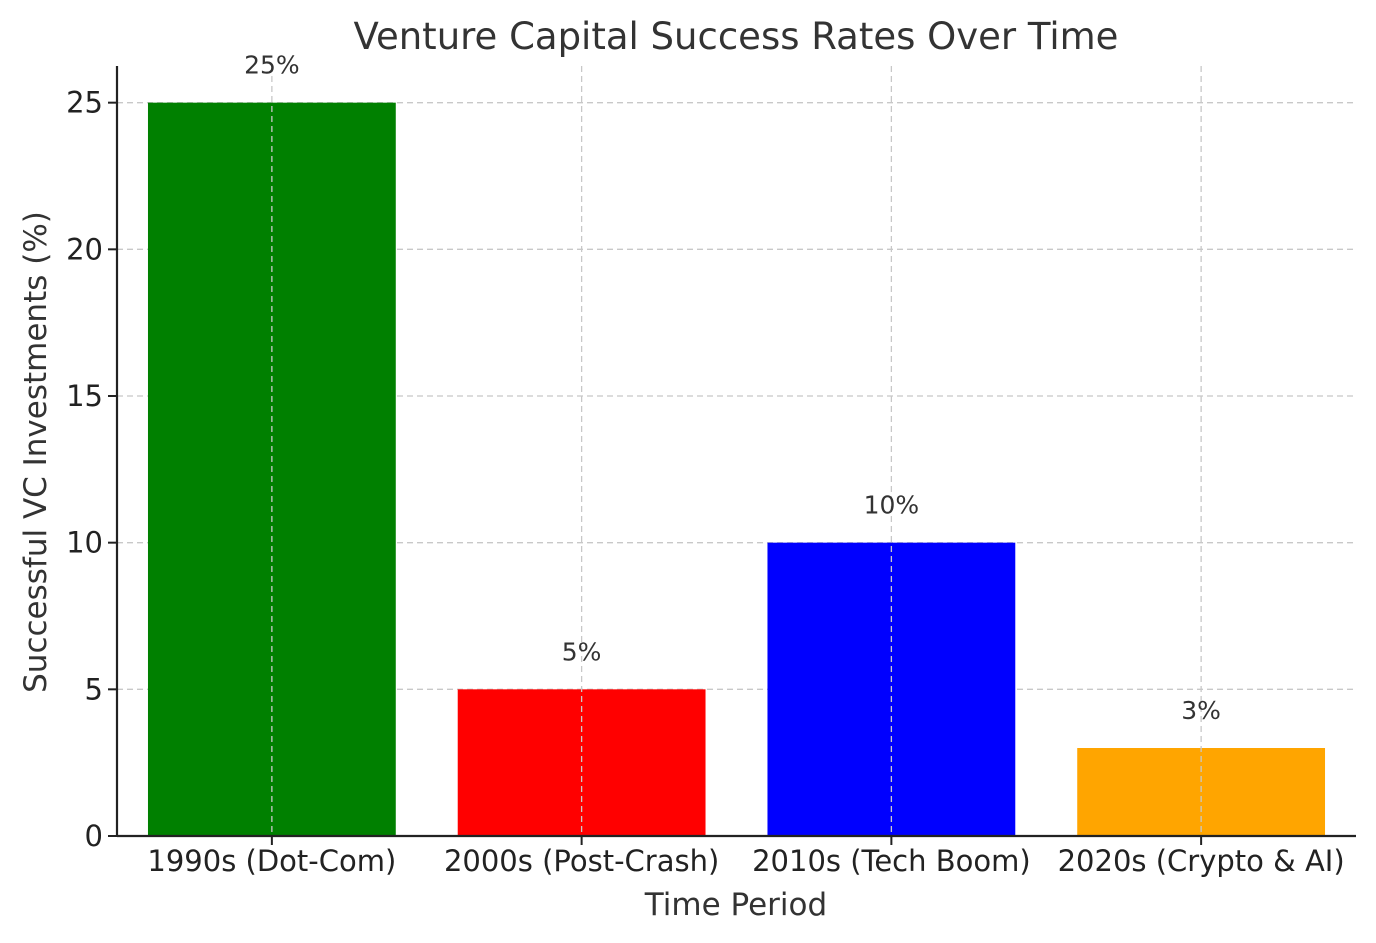 The height and width of the screenshot is (943, 1376). I want to click on chart-title: Venture Capital Success Rates Over Time, so click(736, 36).